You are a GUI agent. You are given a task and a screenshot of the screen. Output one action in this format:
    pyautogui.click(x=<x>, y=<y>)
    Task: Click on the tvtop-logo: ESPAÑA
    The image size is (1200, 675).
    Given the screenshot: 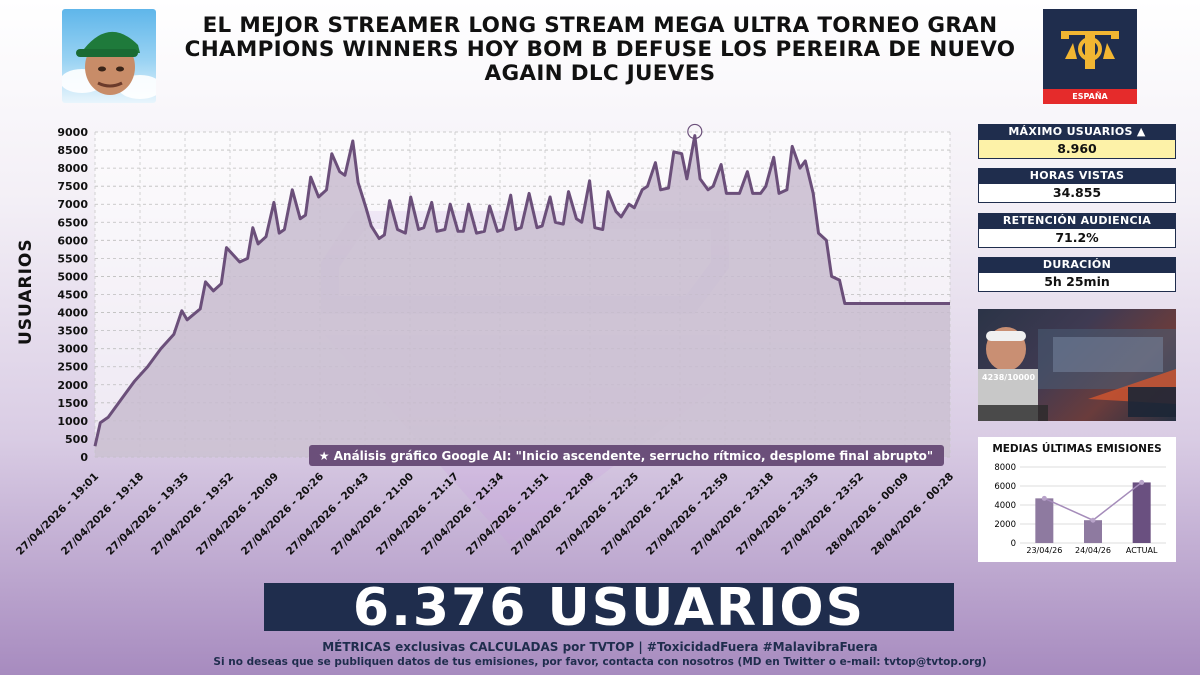 What is the action you would take?
    pyautogui.click(x=1090, y=56)
    